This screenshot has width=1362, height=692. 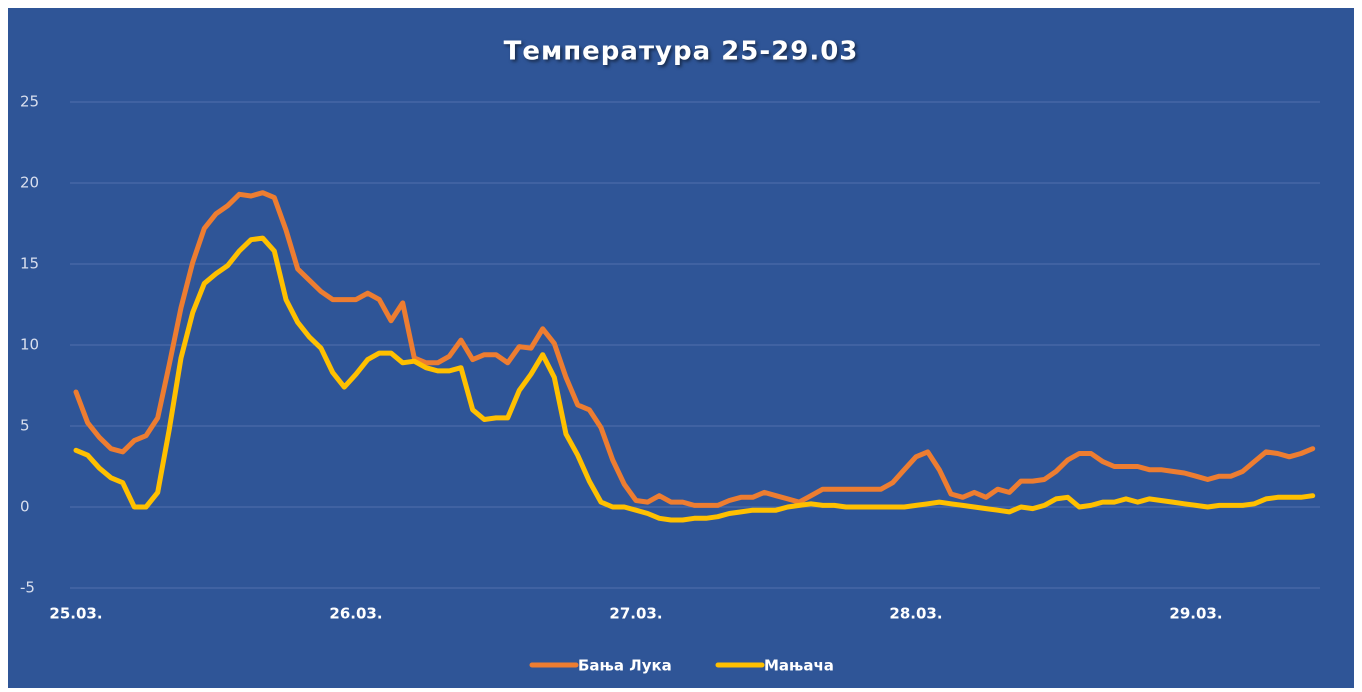 What do you see at coordinates (681, 52) in the screenshot?
I see `chart-title: Температура 25-29.03` at bounding box center [681, 52].